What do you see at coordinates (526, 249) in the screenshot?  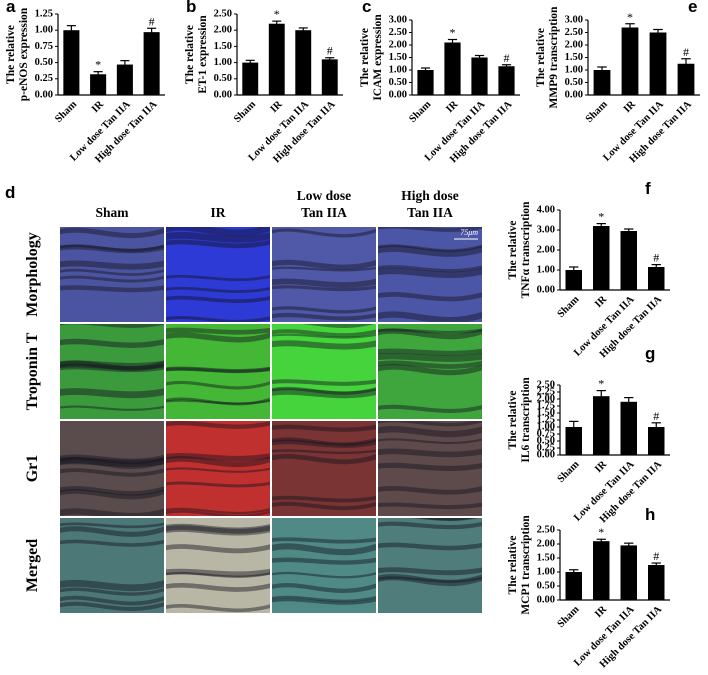 I see `y-axis-label: TNFα transcription` at bounding box center [526, 249].